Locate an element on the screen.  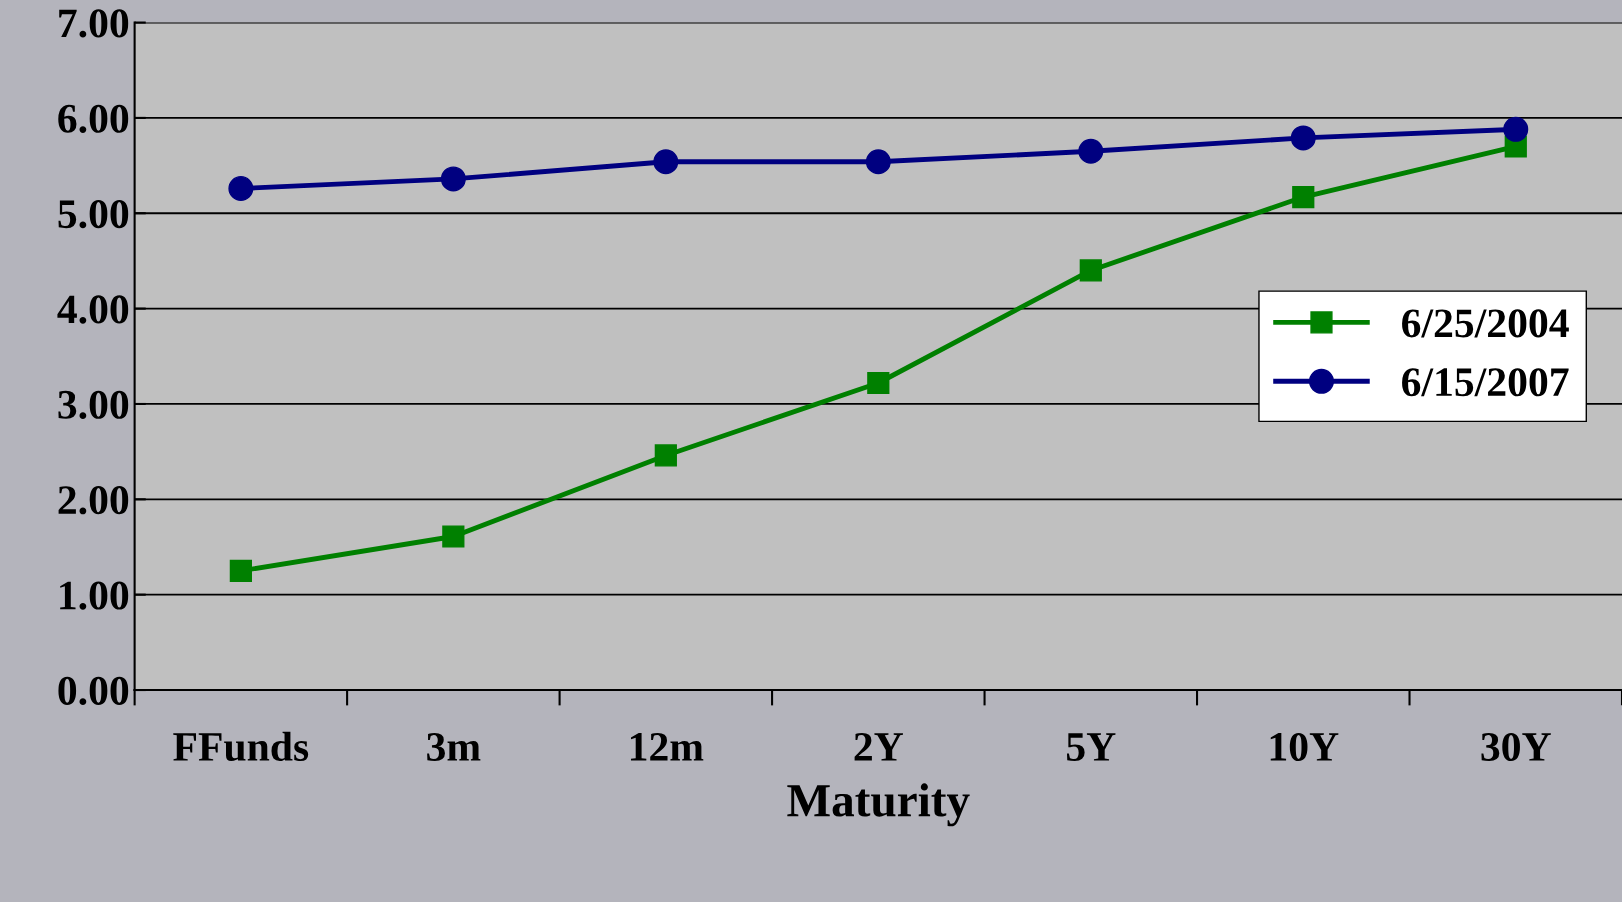
legend-label: 6/25/2004 is located at coordinates (1485, 323).